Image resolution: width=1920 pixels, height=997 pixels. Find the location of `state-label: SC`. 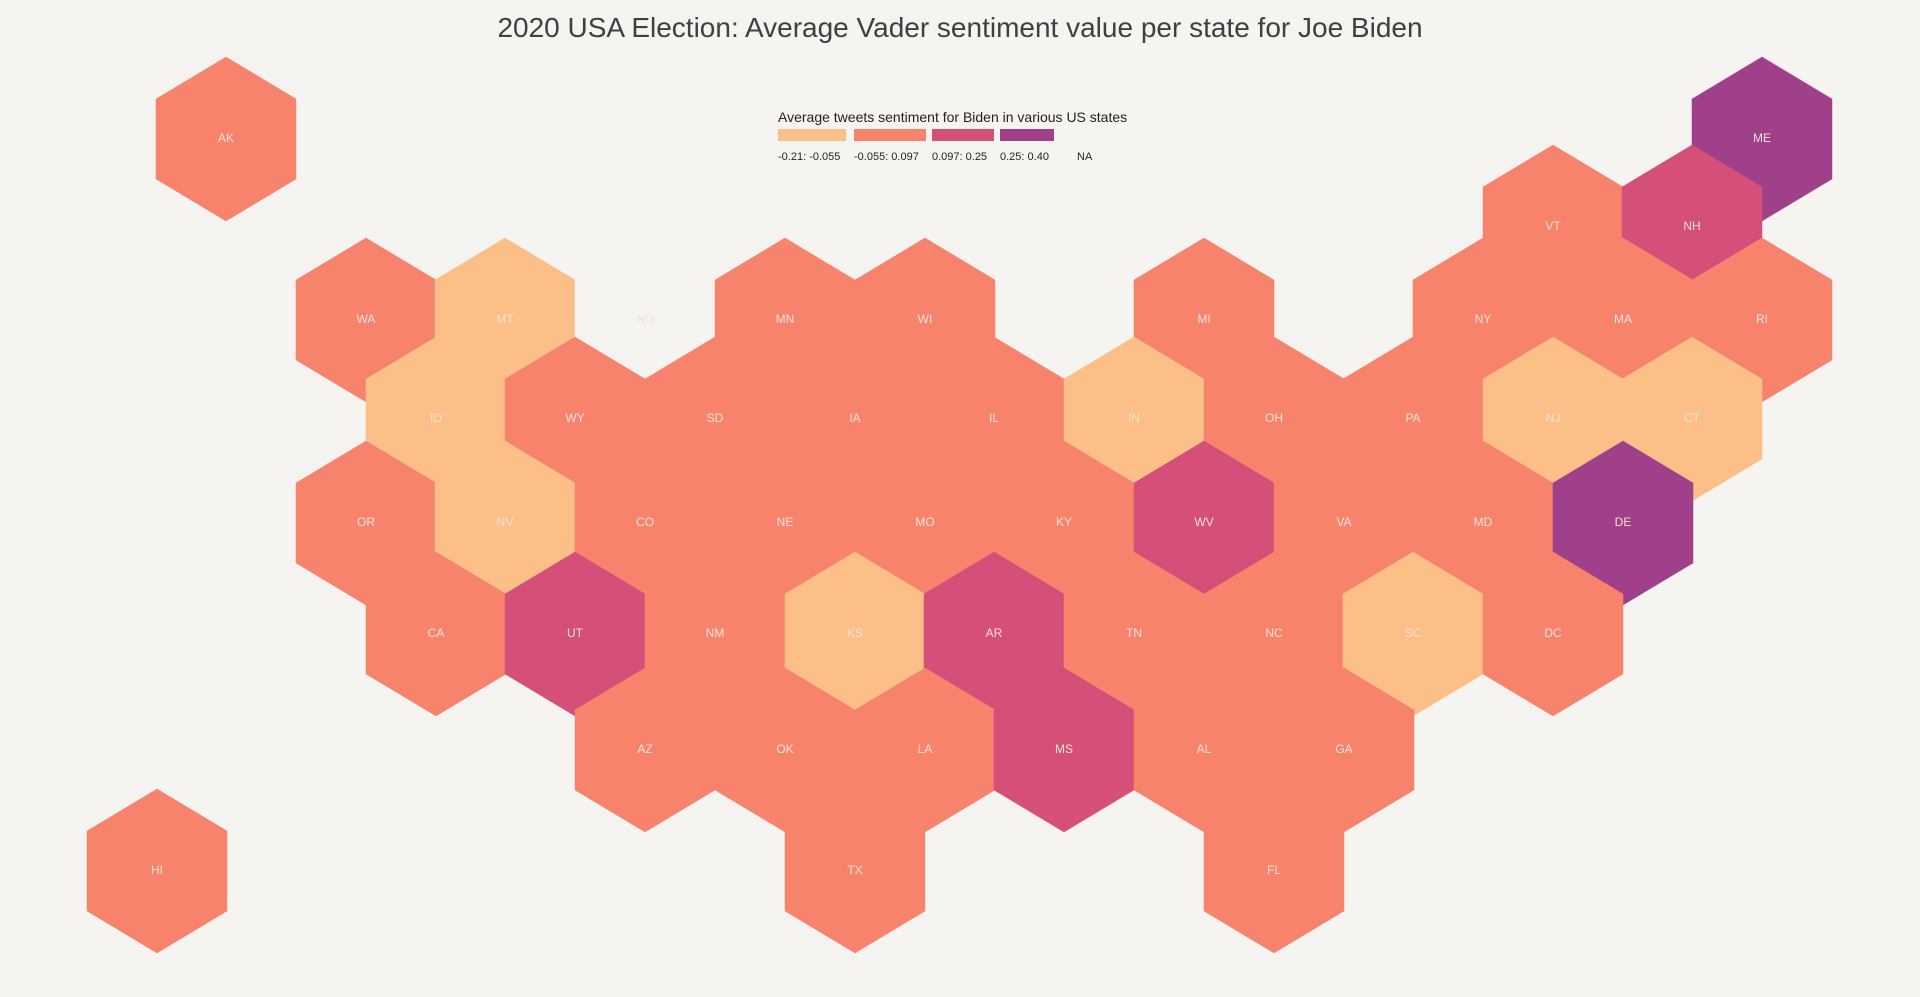

state-label: SC is located at coordinates (1413, 633).